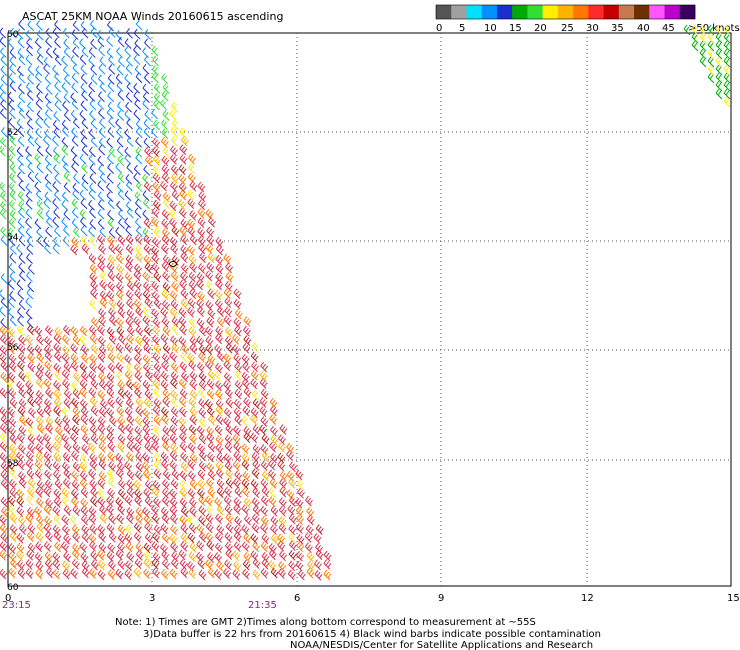 This screenshot has height=650, width=740. Describe the element at coordinates (152, 598) in the screenshot. I see `lon-label: 3` at that location.